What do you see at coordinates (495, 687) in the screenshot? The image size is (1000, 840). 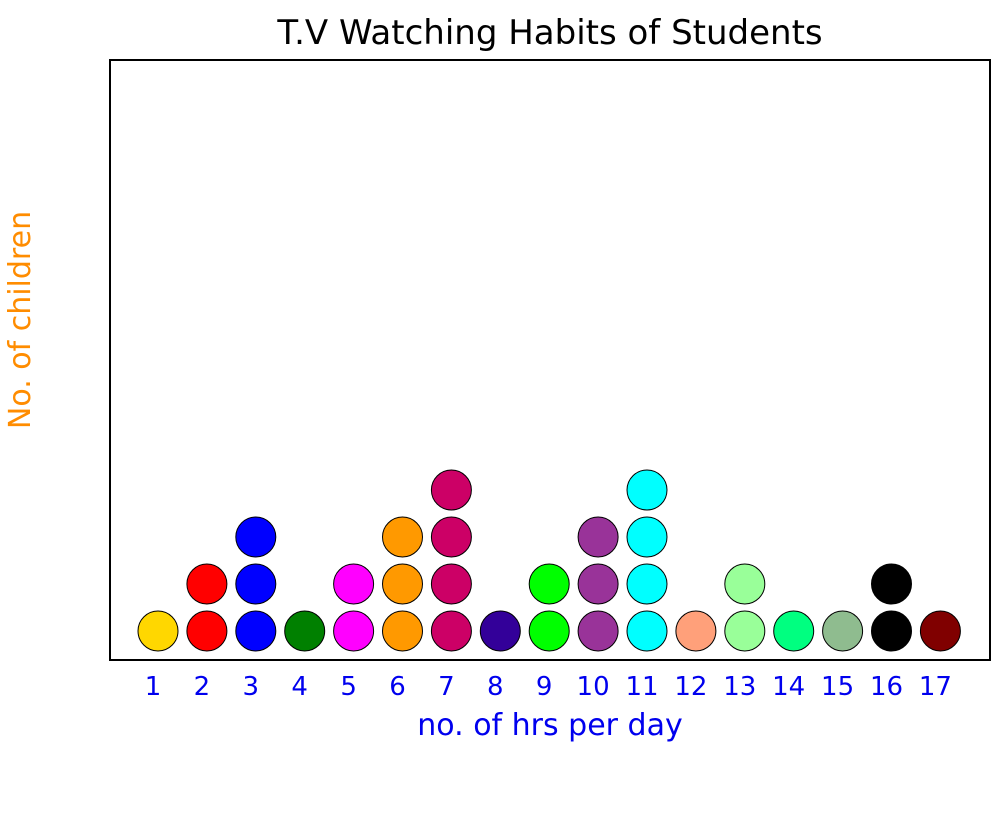 I see `x-tick-label: 8` at bounding box center [495, 687].